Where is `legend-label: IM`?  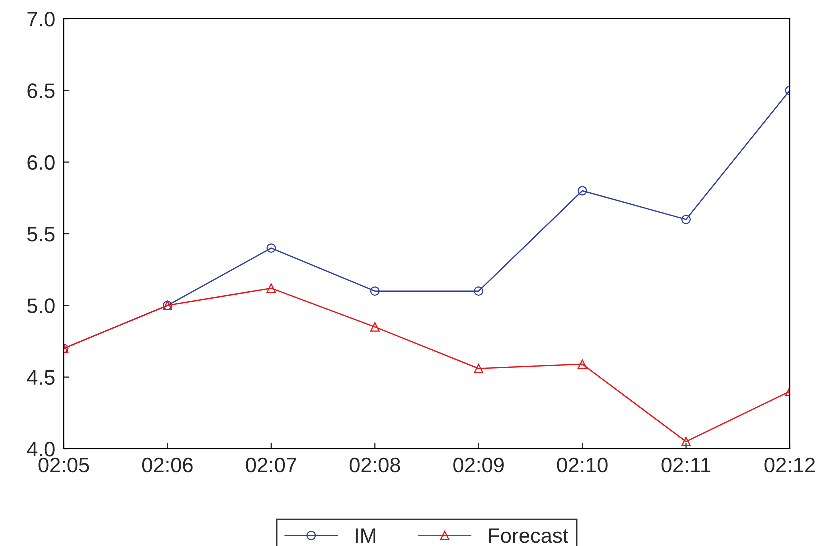 legend-label: IM is located at coordinates (366, 536).